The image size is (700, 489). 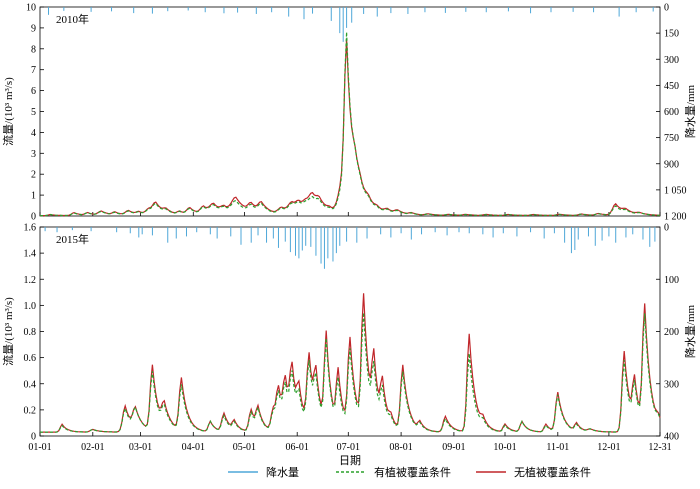 I want to click on x-tick-label: 09-01, so click(x=453, y=447).